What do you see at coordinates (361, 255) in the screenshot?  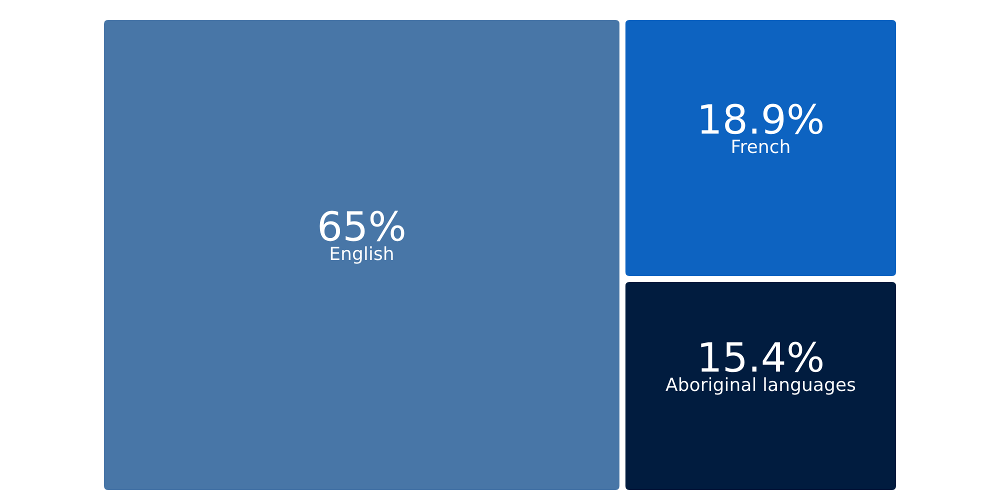 I see `category-label: English` at bounding box center [361, 255].